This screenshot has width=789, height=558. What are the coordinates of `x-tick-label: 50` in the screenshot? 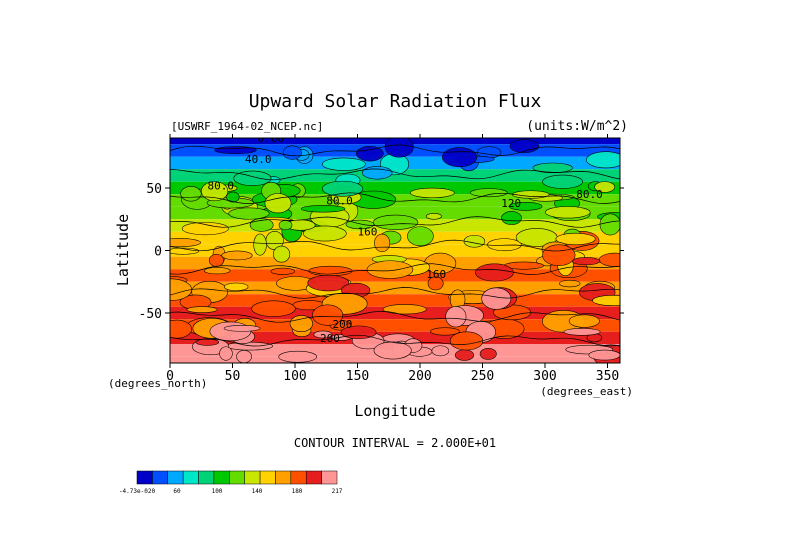 It's located at (233, 376).